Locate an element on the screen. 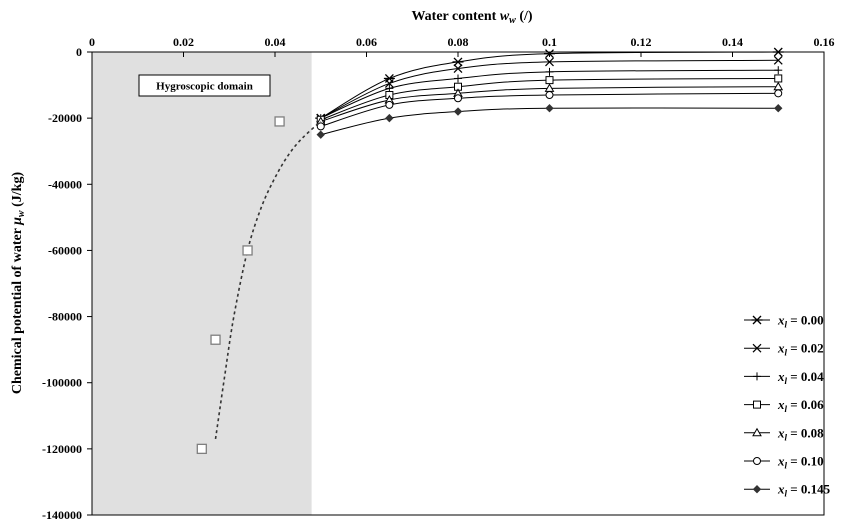 The width and height of the screenshot is (854, 527). y-axis-title-unit: (J/kg) is located at coordinates (17, 191).